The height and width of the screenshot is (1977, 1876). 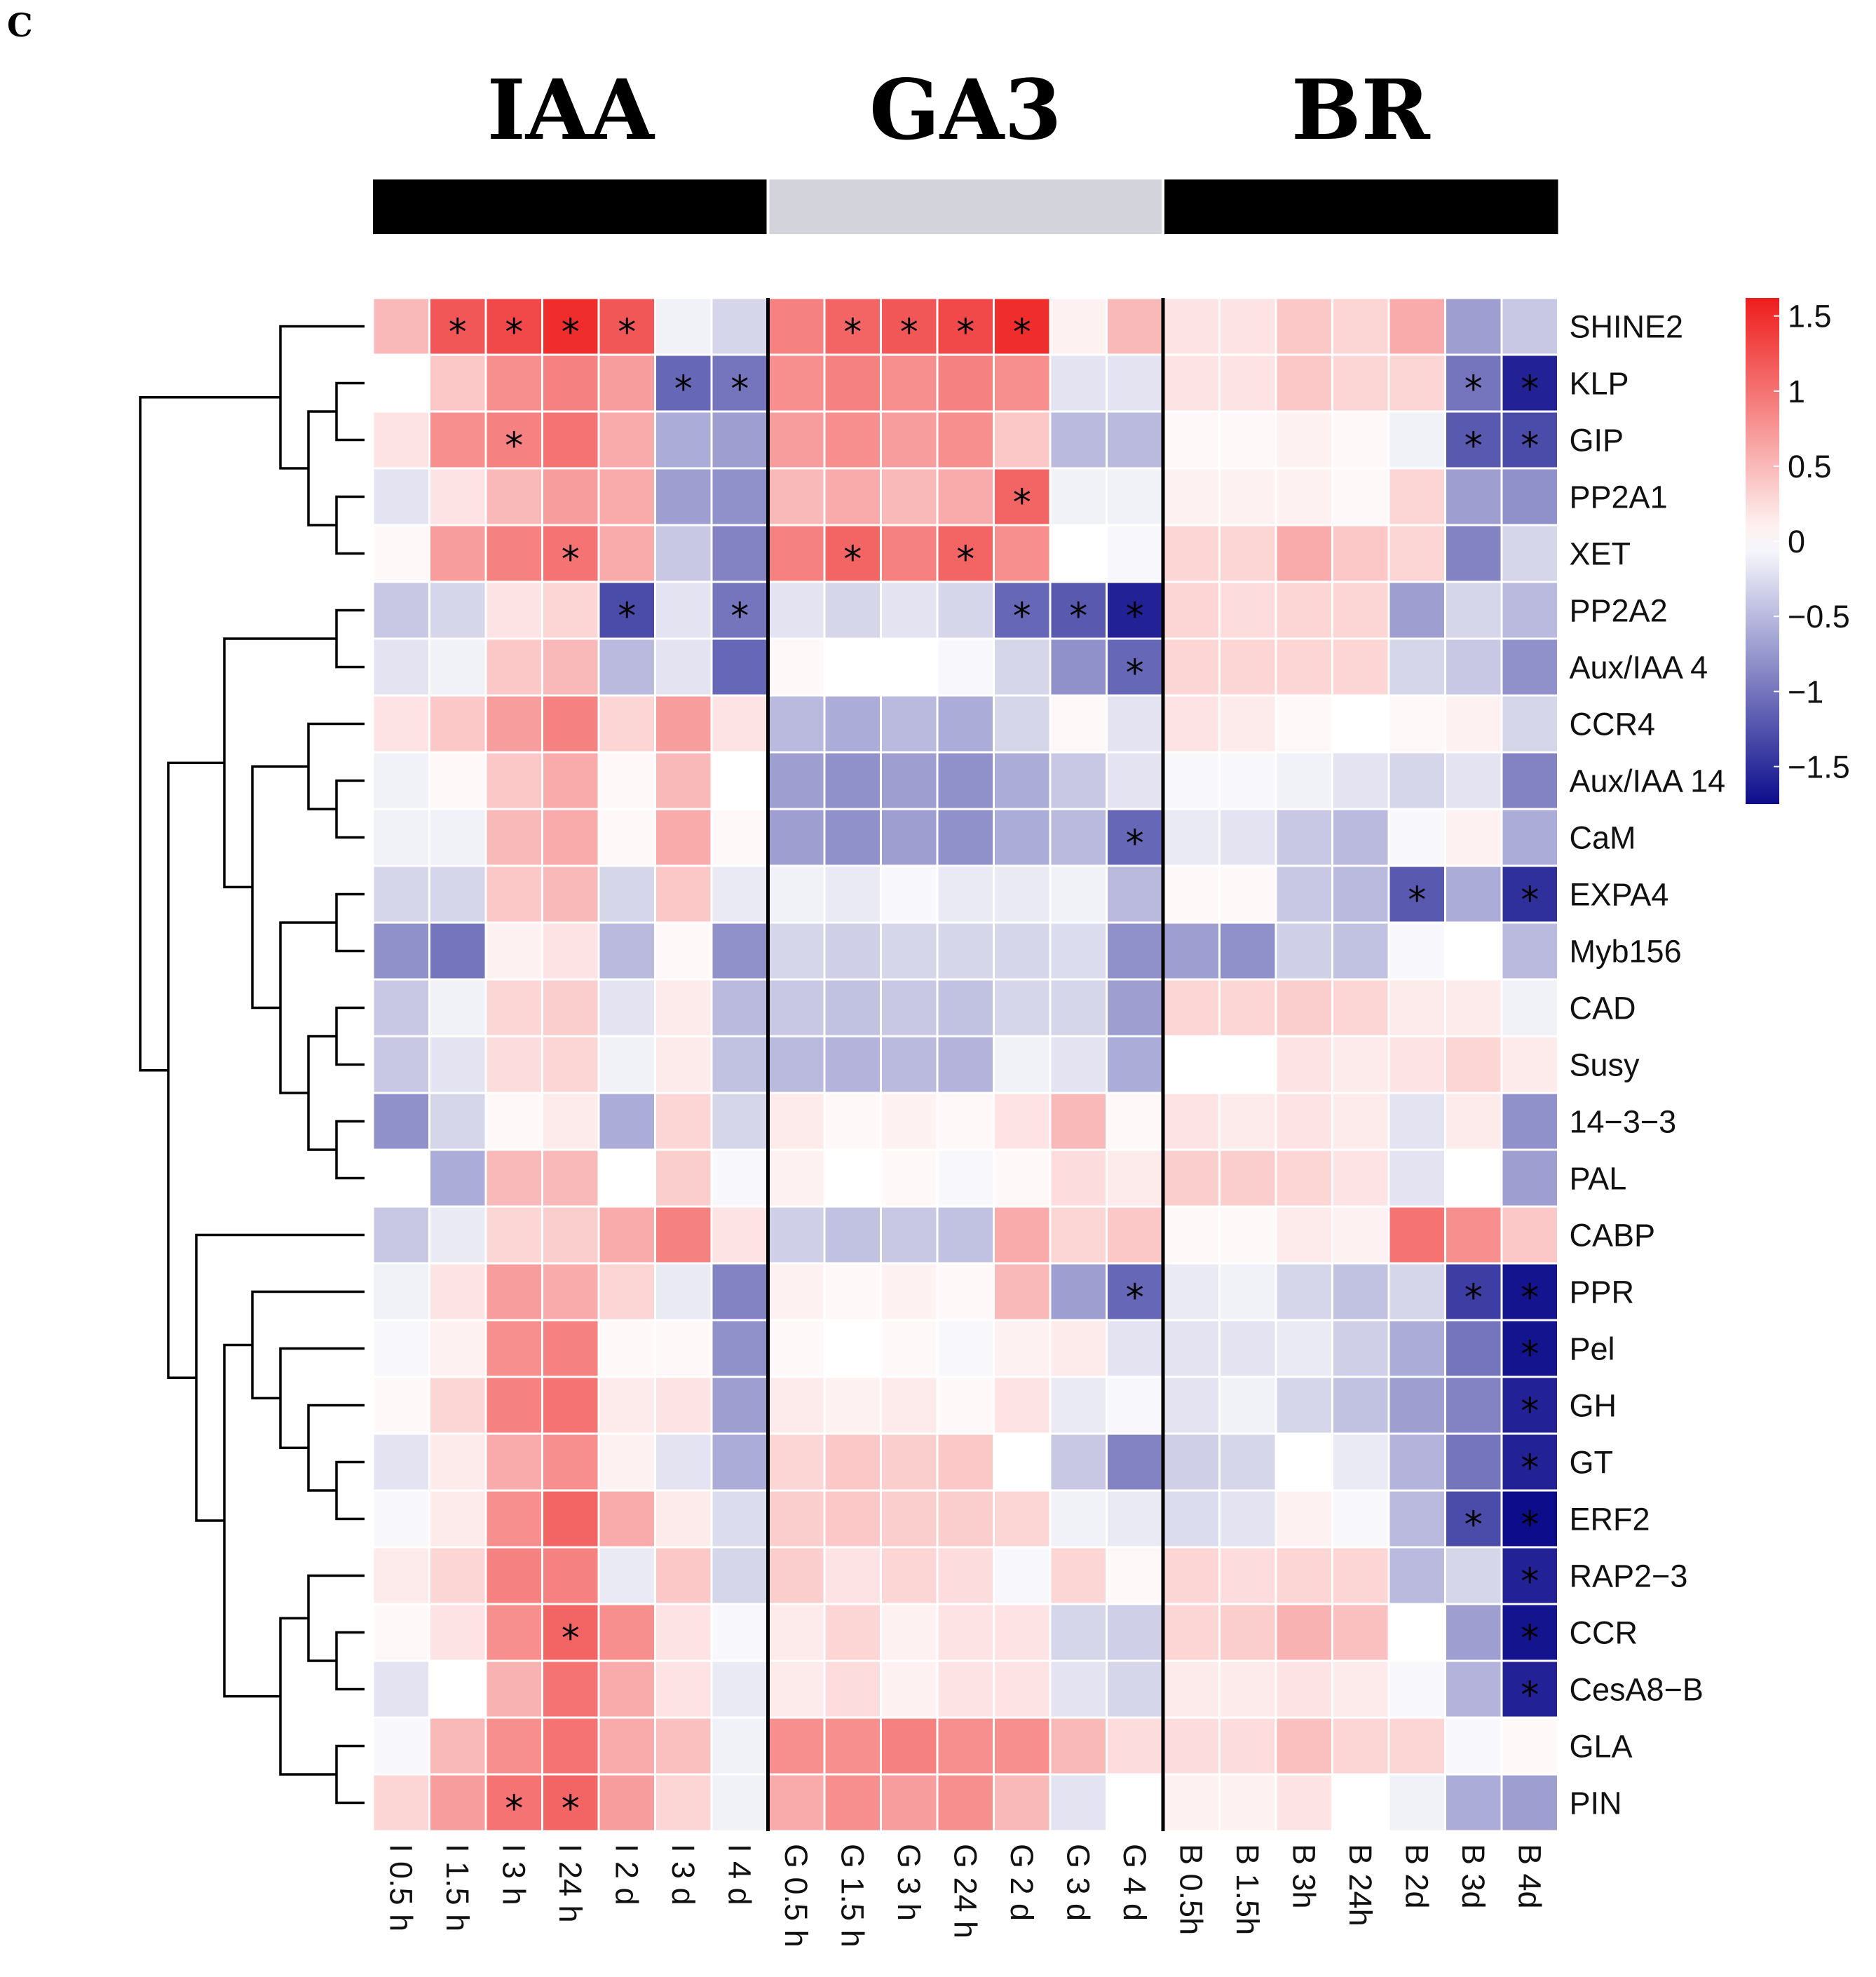 What do you see at coordinates (1619, 611) in the screenshot?
I see `row-label: PP2A2` at bounding box center [1619, 611].